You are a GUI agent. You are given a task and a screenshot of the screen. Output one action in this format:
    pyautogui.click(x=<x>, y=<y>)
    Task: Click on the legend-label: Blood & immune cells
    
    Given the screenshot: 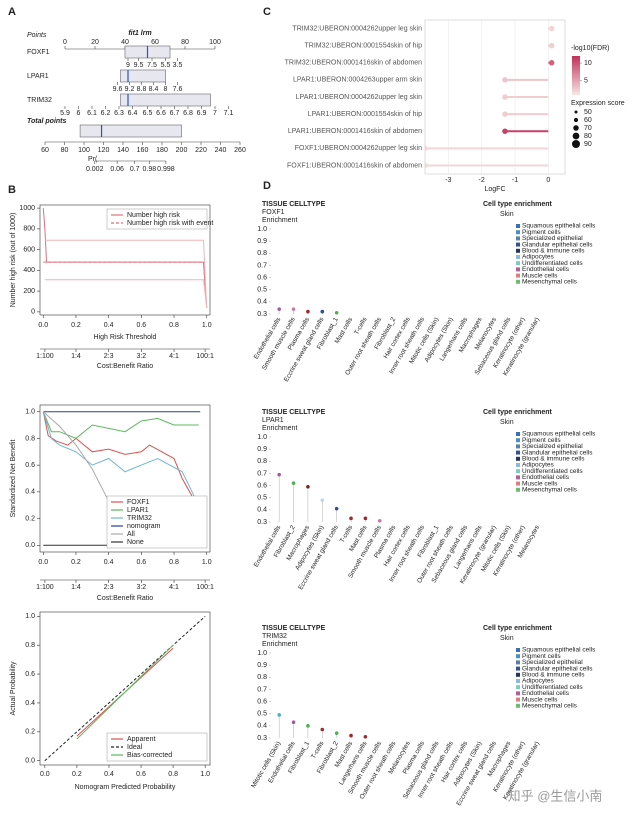 What is the action you would take?
    pyautogui.click(x=553, y=251)
    